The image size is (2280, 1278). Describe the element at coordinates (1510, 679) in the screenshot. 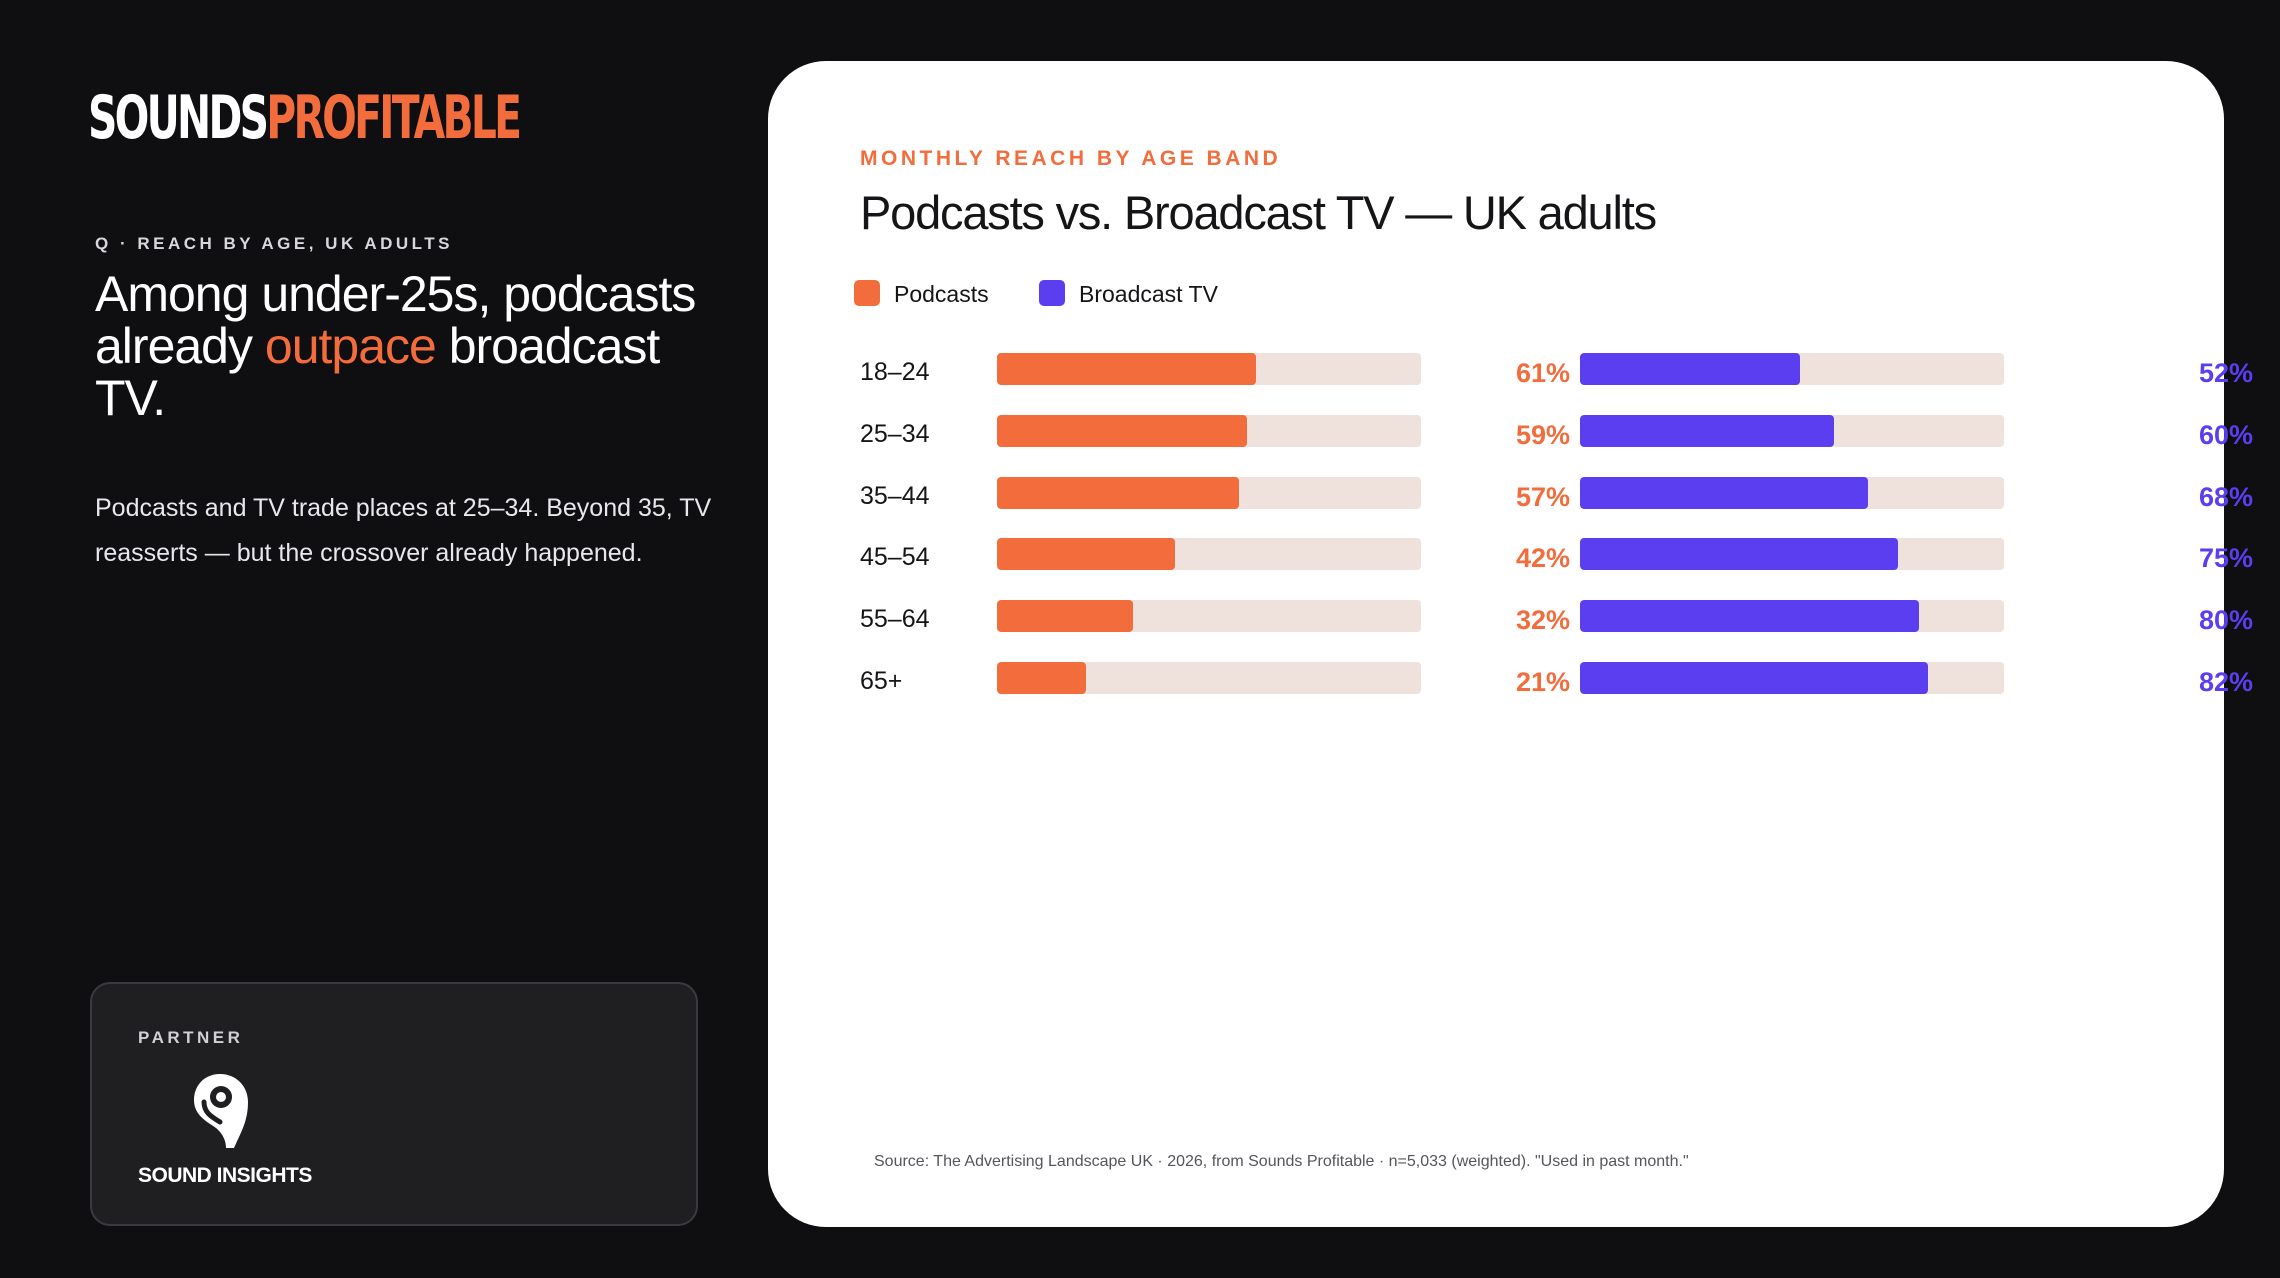

I see `chart-row: 65+ 21% 82%` at that location.